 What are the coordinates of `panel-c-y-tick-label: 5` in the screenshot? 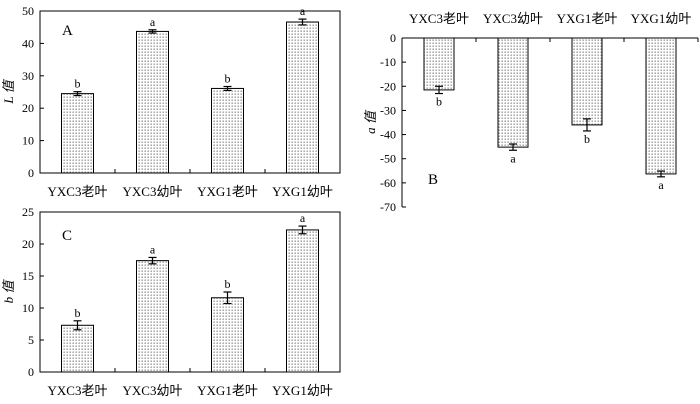 It's located at (31, 340).